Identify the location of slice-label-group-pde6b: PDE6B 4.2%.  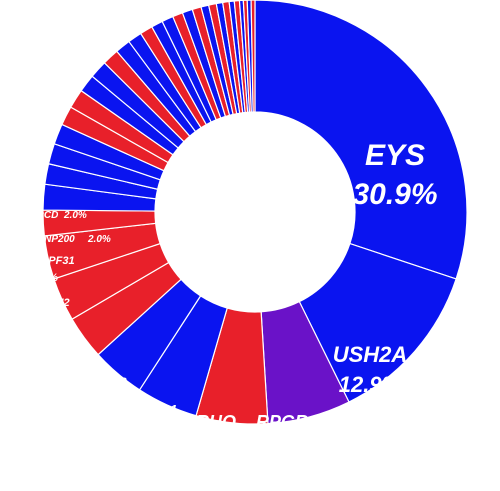
(107, 391).